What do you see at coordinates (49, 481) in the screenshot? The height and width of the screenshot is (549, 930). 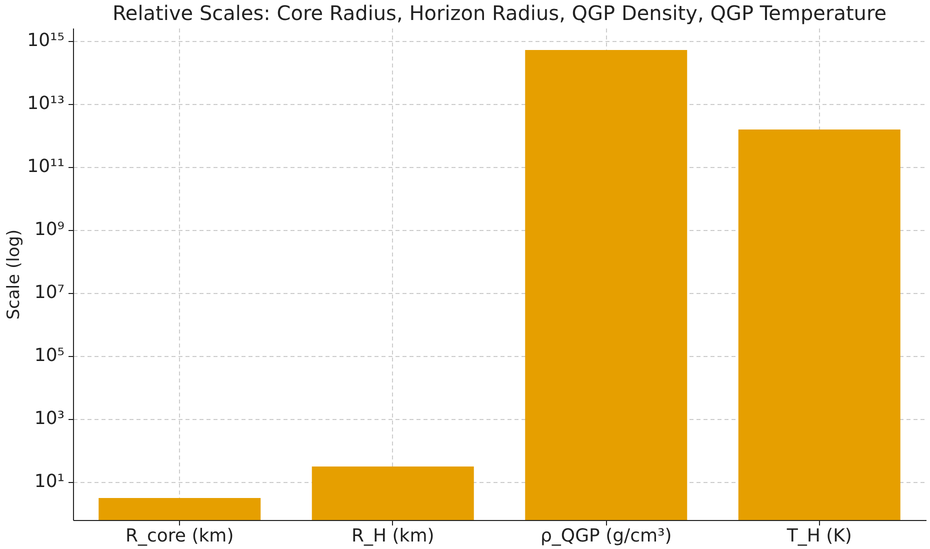 I see `y-tick-label: 10¹` at bounding box center [49, 481].